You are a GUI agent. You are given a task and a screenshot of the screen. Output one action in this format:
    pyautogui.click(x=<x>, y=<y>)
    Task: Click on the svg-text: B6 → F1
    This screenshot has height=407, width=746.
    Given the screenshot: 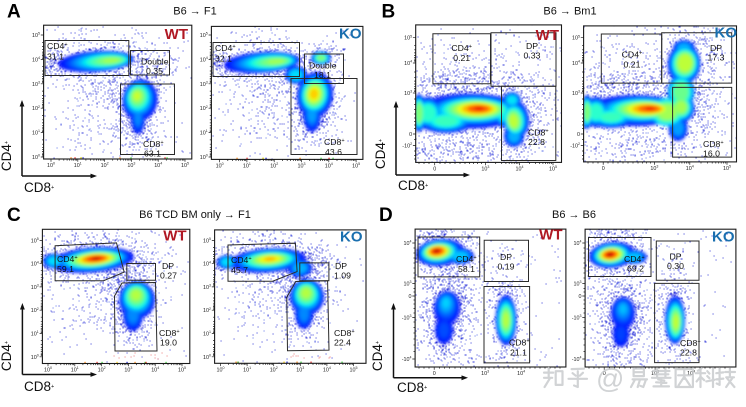 What is the action you would take?
    pyautogui.click(x=194, y=12)
    